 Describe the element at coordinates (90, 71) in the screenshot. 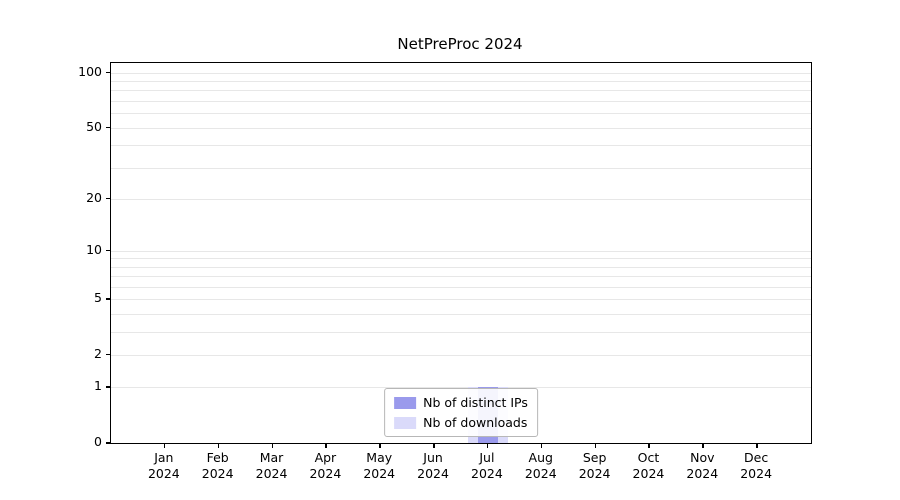

I see `y-tick-label: 100` at that location.